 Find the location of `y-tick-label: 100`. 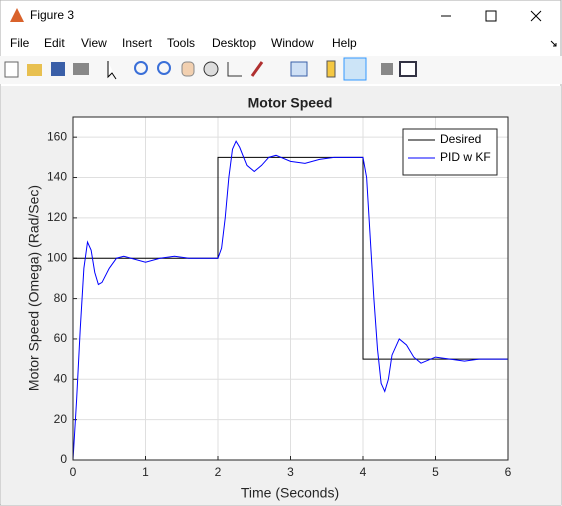

y-tick-label: 100 is located at coordinates (57, 257).